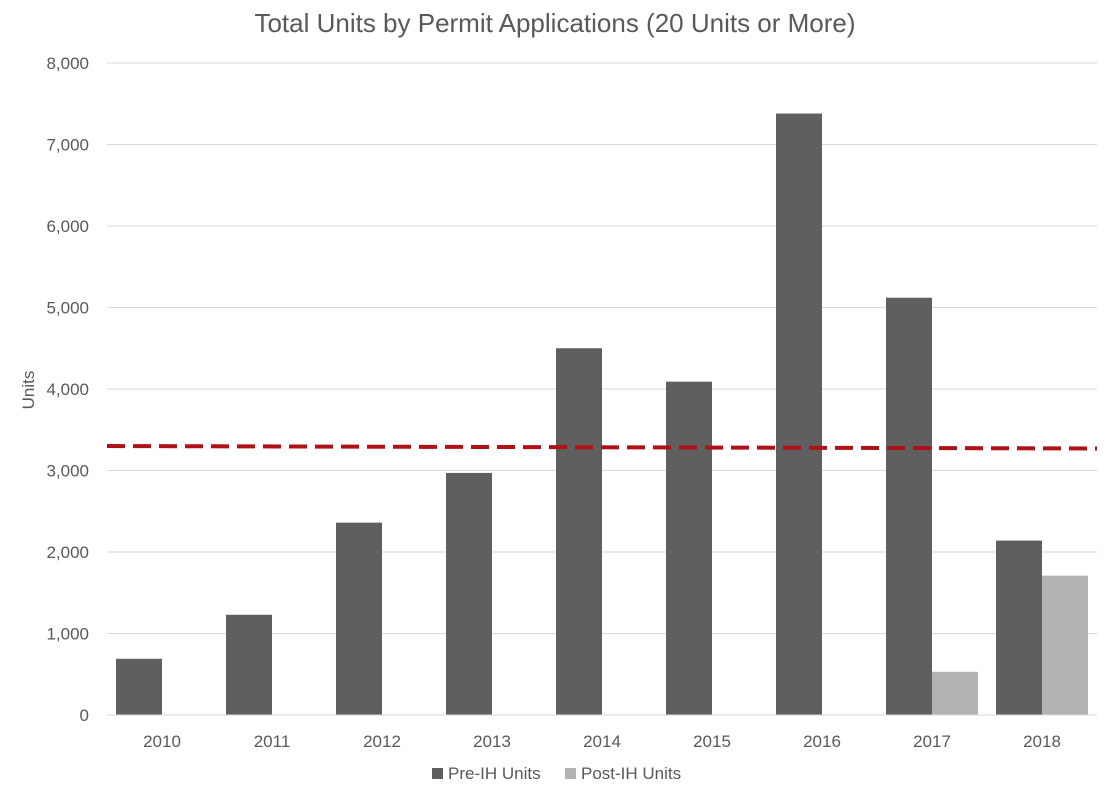 This screenshot has width=1111, height=801. I want to click on y-tick-label: 4,000, so click(67, 389).